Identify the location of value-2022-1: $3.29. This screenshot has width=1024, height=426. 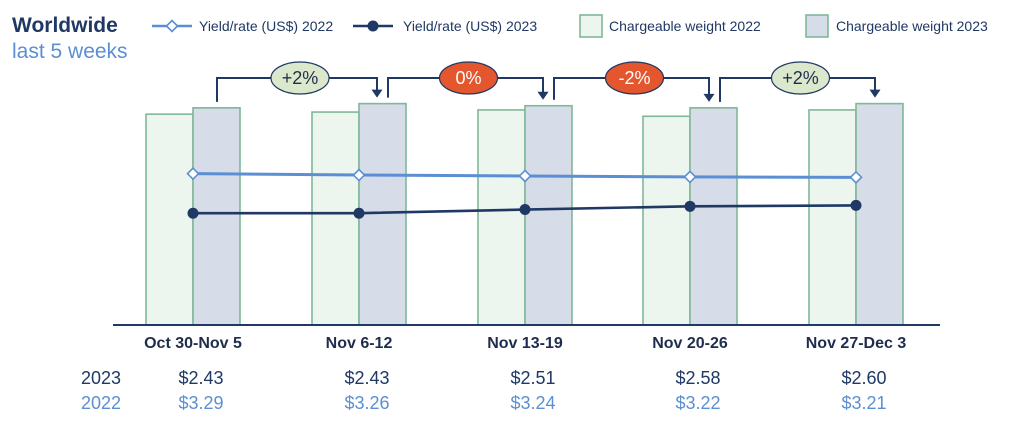
(200, 403).